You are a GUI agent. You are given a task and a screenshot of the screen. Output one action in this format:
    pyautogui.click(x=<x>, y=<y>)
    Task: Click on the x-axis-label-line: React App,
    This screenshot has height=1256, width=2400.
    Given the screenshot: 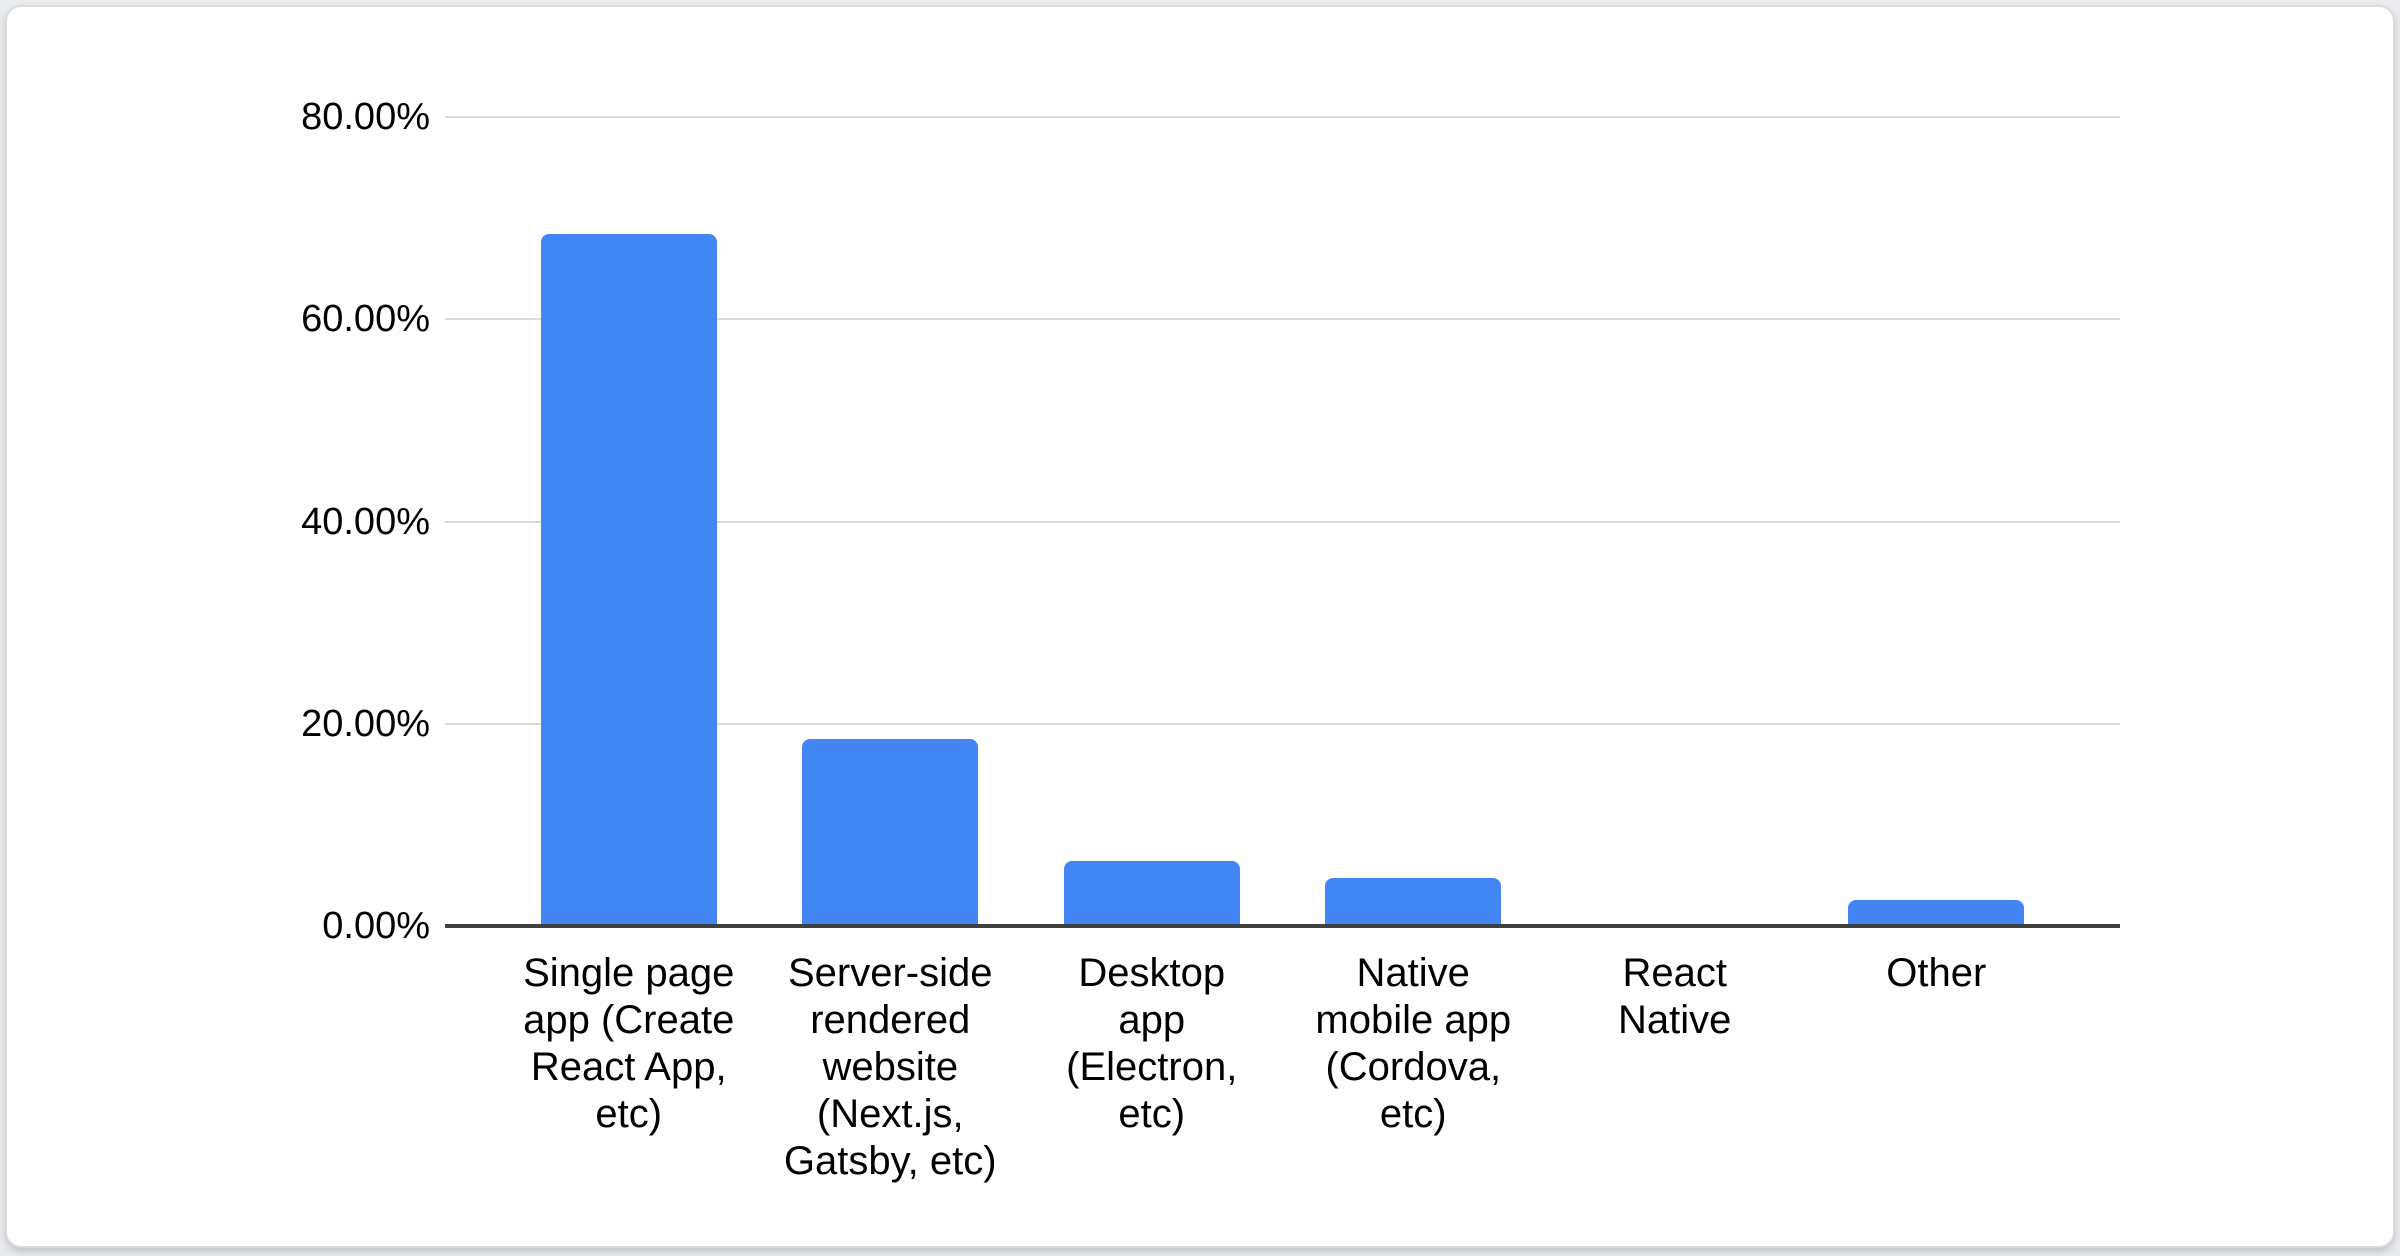 What is the action you would take?
    pyautogui.click(x=628, y=1067)
    